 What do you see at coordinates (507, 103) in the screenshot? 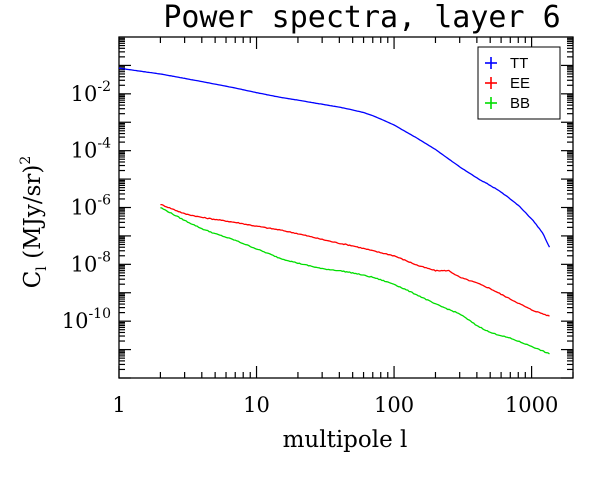
I see `legend-item-bb: BB` at bounding box center [507, 103].